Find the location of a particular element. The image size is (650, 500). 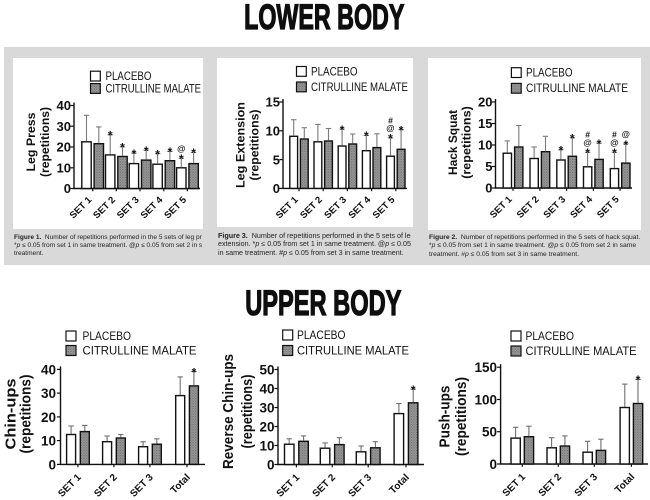

svg-text: 150 is located at coordinates (485, 367).